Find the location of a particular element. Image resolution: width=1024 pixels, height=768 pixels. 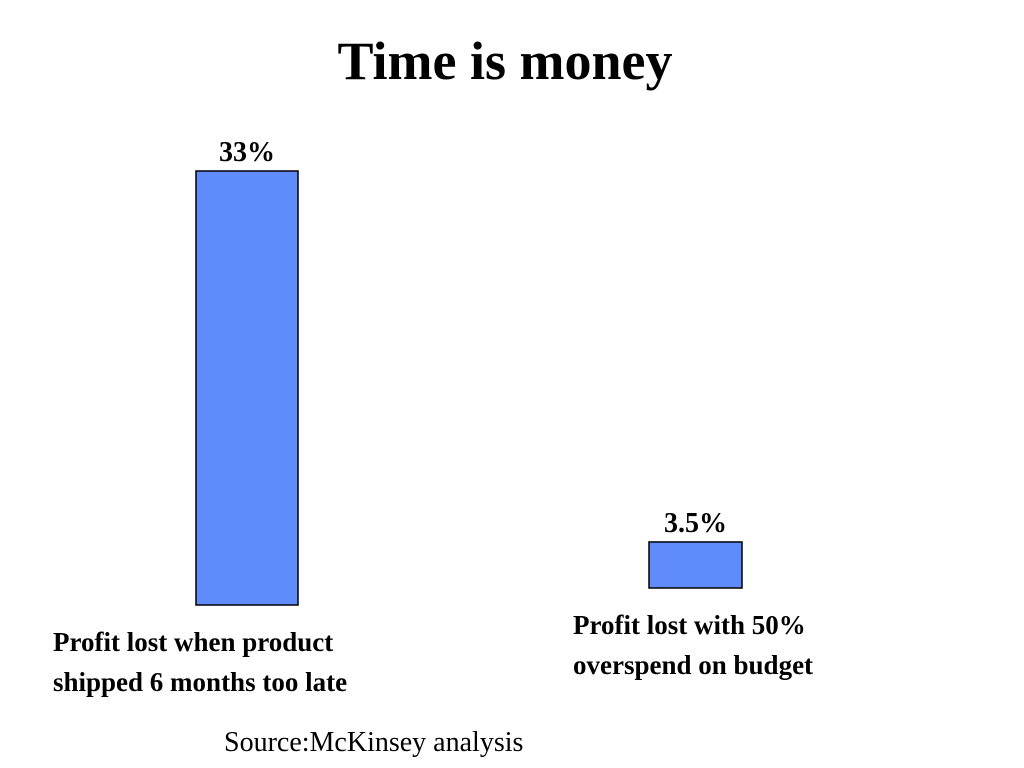

bar-value-label-shipped-late: 33% is located at coordinates (247, 152).